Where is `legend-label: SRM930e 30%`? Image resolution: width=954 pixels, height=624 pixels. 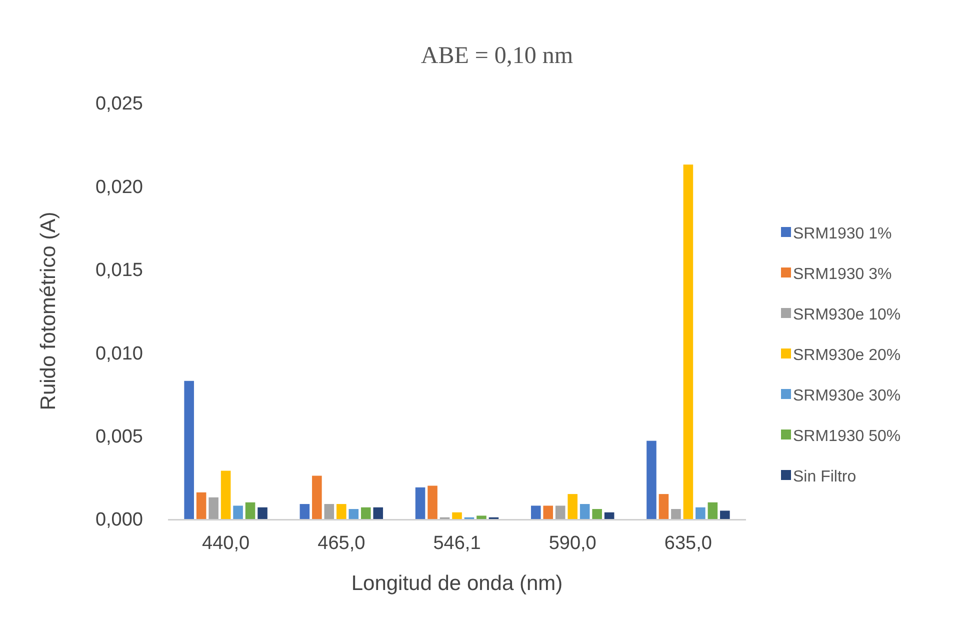 legend-label: SRM930e 30% is located at coordinates (847, 396).